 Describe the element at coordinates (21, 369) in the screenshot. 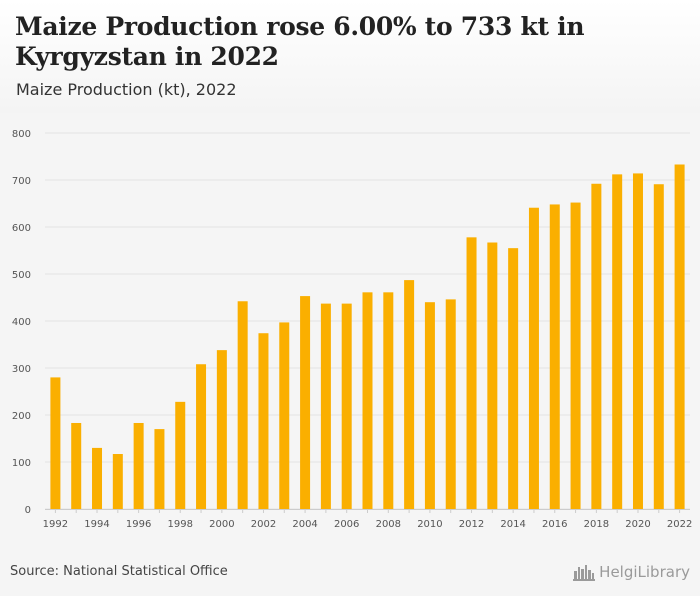

I see `y-tick-label: 300` at that location.